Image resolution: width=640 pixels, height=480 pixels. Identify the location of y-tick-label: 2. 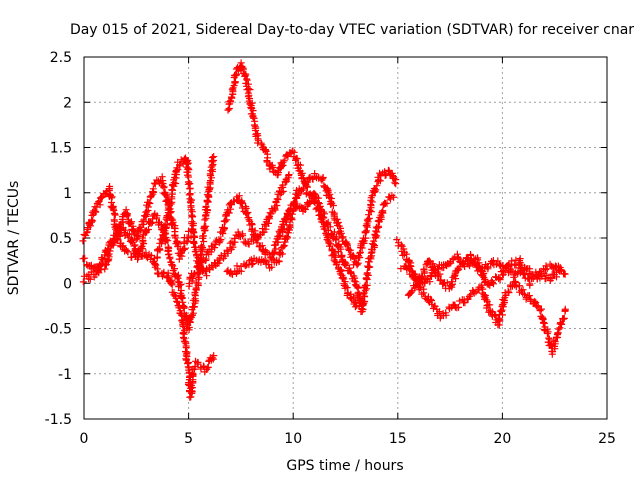
(67, 103).